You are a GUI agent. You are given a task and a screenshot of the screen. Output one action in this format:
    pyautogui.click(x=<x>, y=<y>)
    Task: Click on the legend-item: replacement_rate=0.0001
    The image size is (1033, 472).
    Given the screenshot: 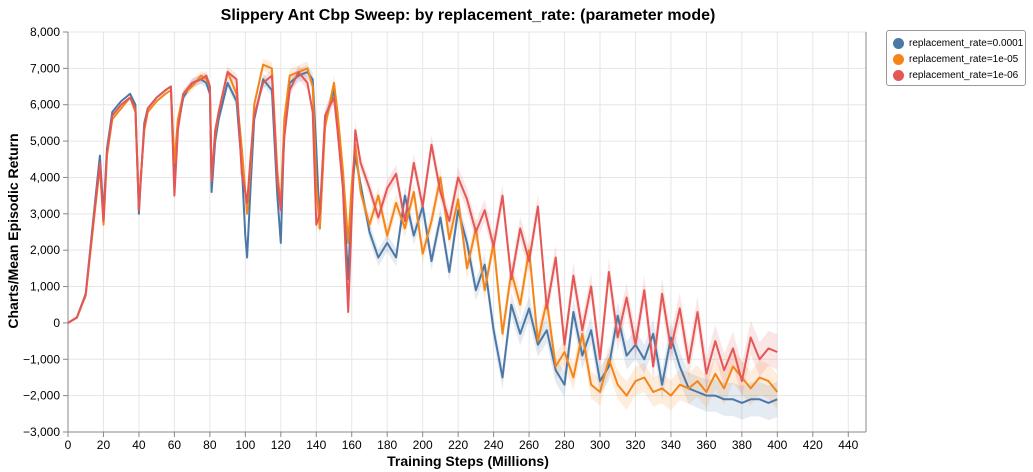 What is the action you would take?
    pyautogui.click(x=958, y=43)
    